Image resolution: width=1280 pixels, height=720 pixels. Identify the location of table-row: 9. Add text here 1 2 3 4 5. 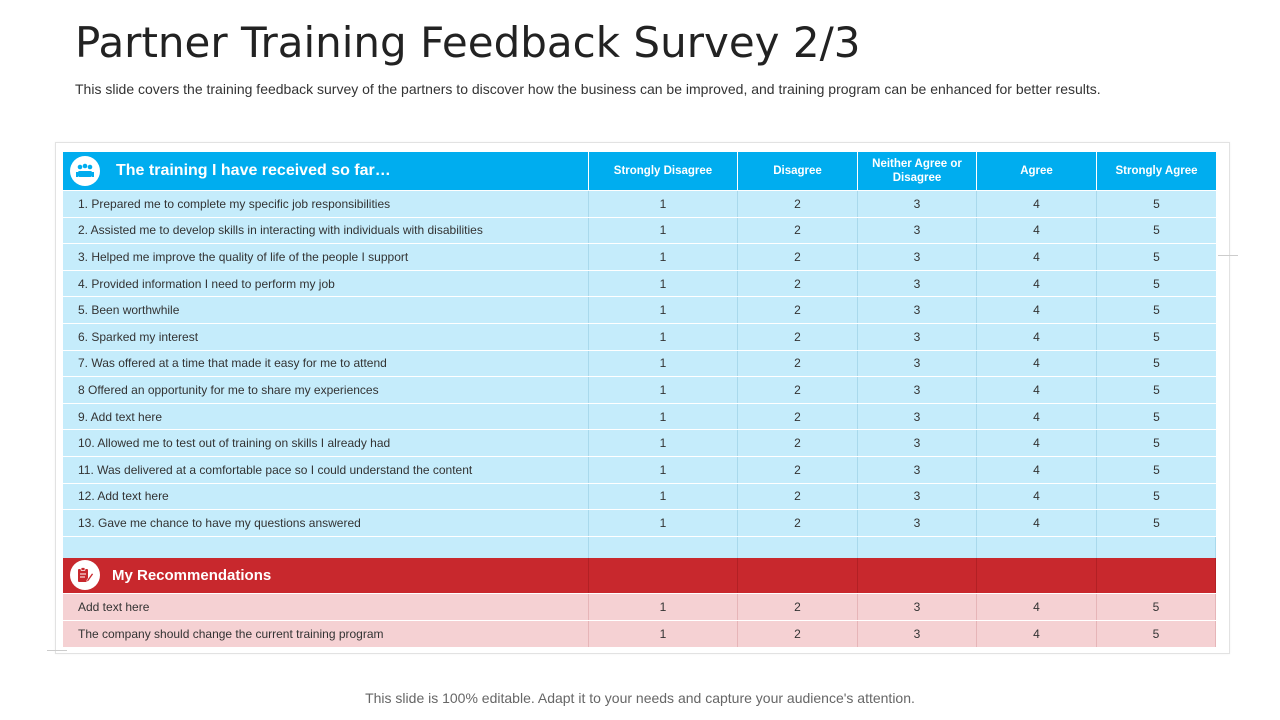
(639, 416).